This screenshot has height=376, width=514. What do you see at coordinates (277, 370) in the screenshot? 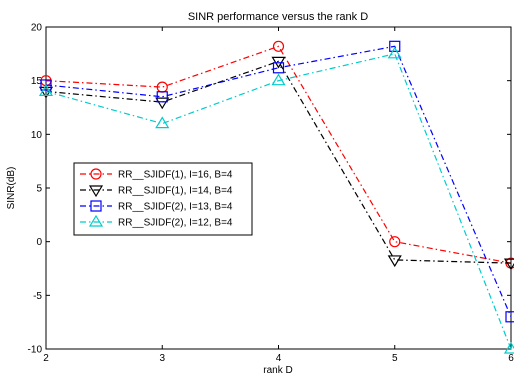
I see `x-axis-label: rank D` at bounding box center [277, 370].